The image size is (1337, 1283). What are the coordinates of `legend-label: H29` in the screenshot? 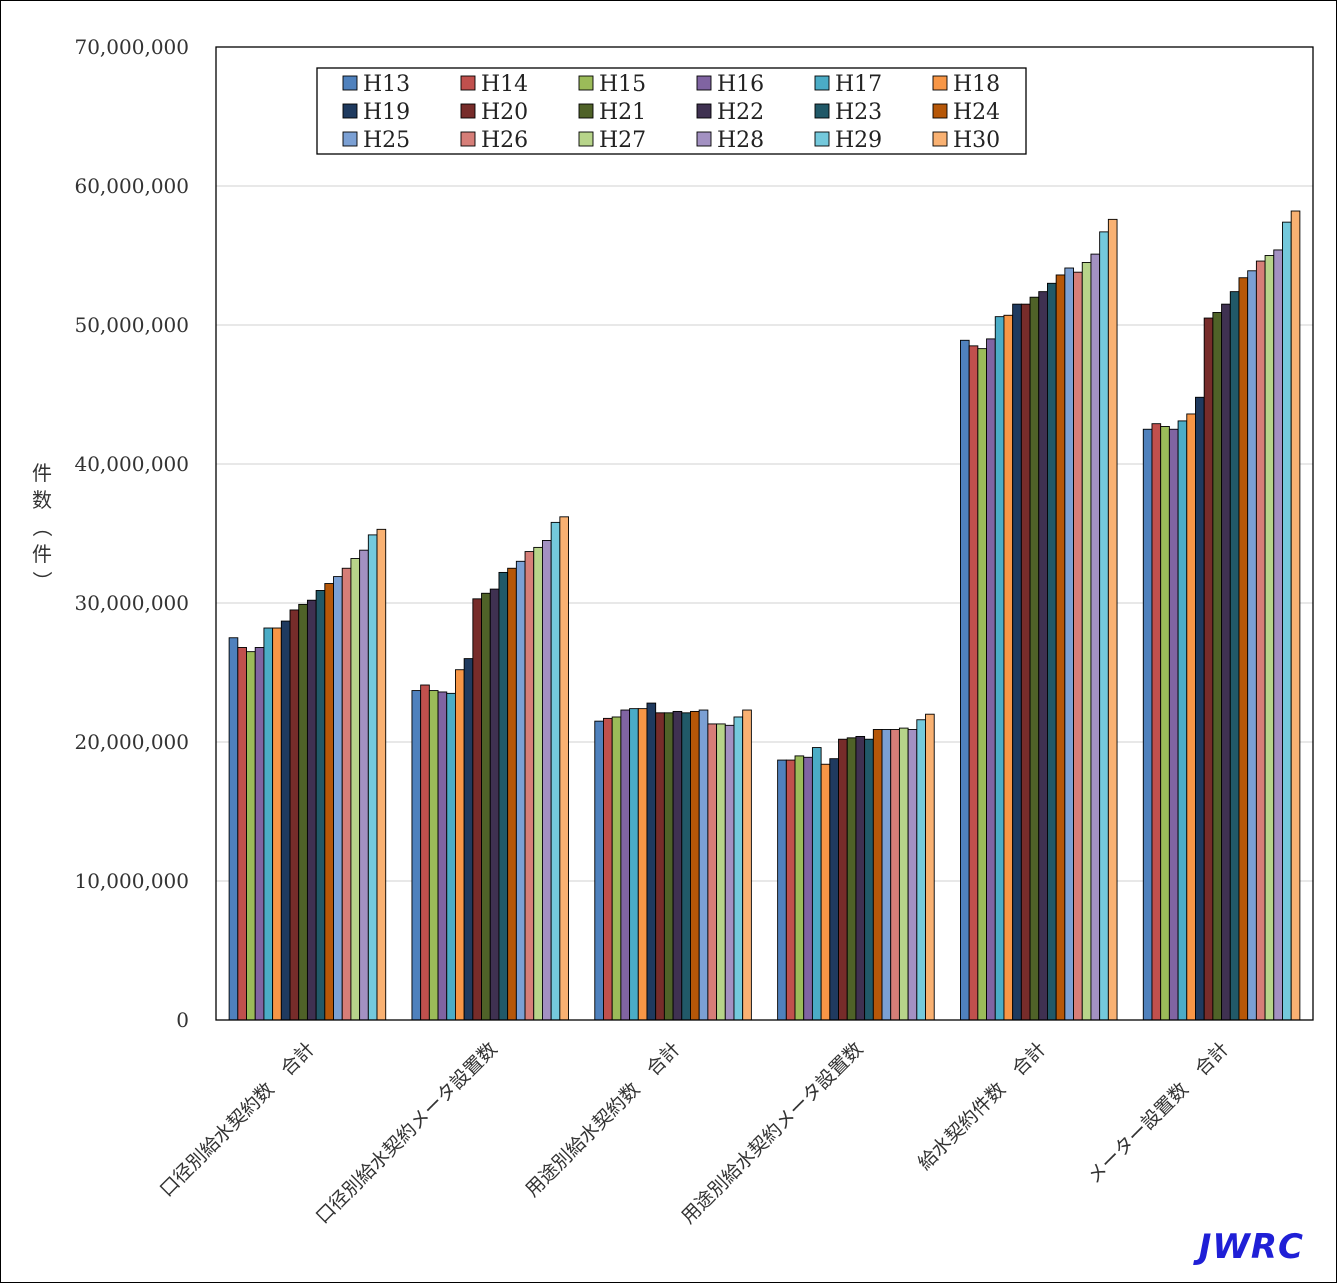 It's located at (858, 140).